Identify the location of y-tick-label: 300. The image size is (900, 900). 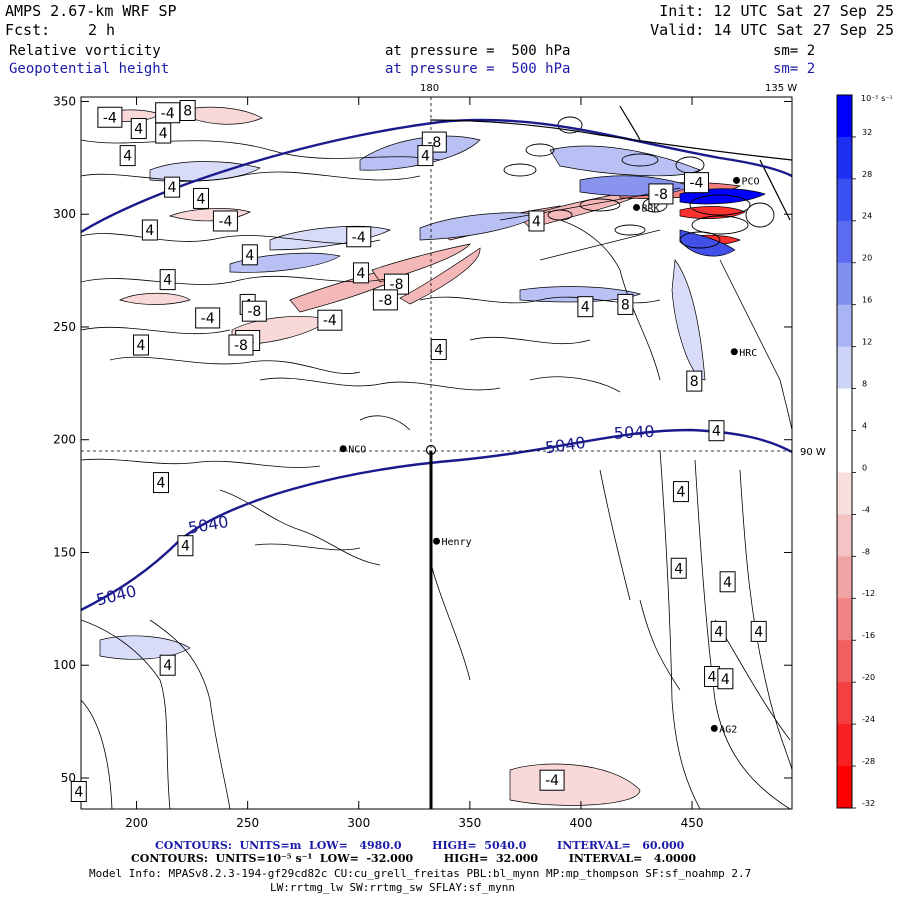
(64, 214).